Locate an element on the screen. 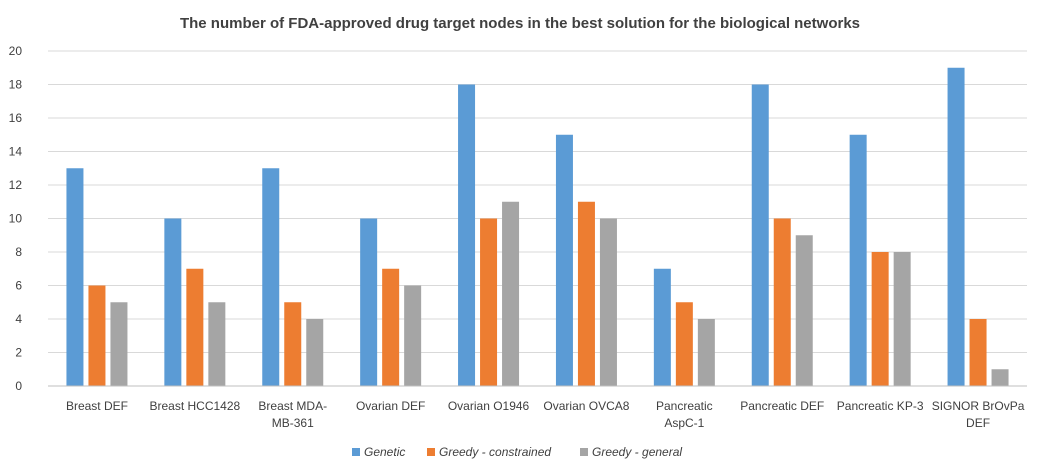  y-tick-label: 20 is located at coordinates (16, 51).